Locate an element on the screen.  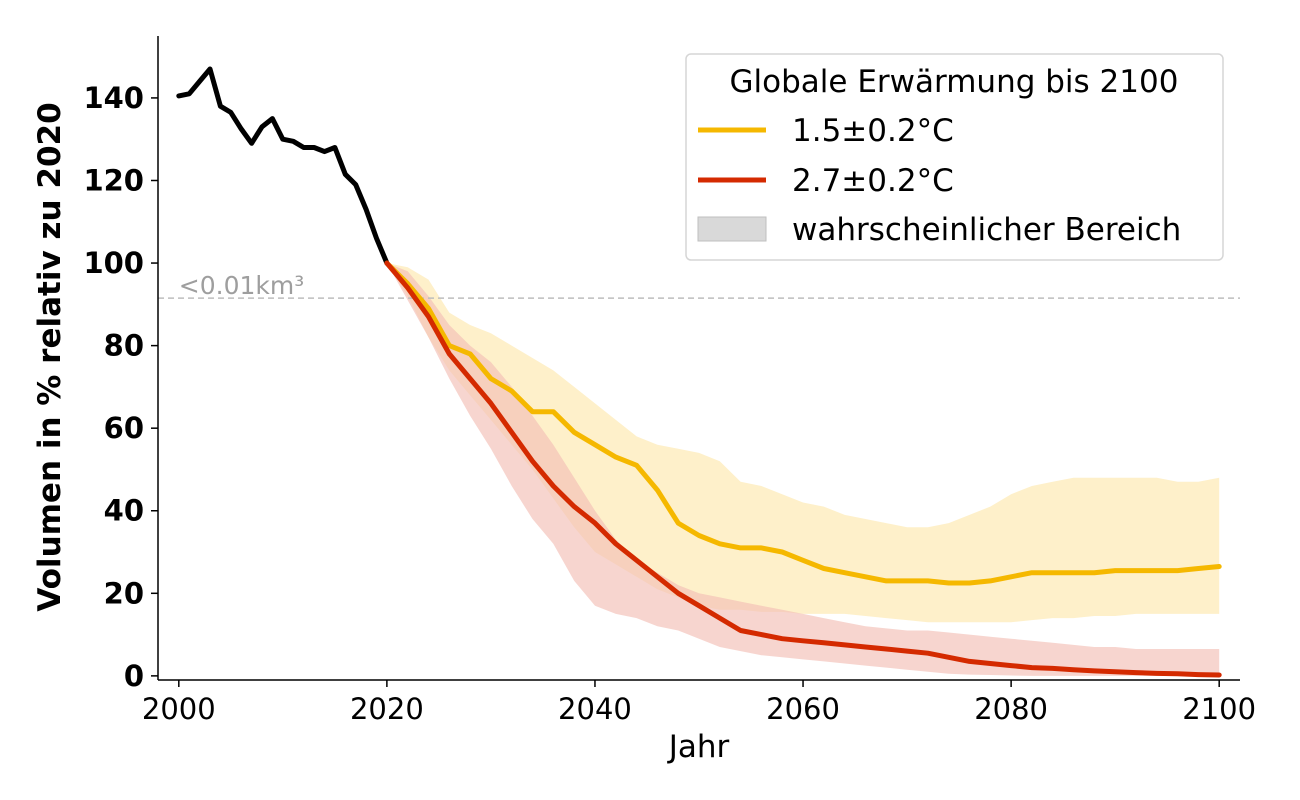
legend-swatch-likely-range is located at coordinates (732, 229).